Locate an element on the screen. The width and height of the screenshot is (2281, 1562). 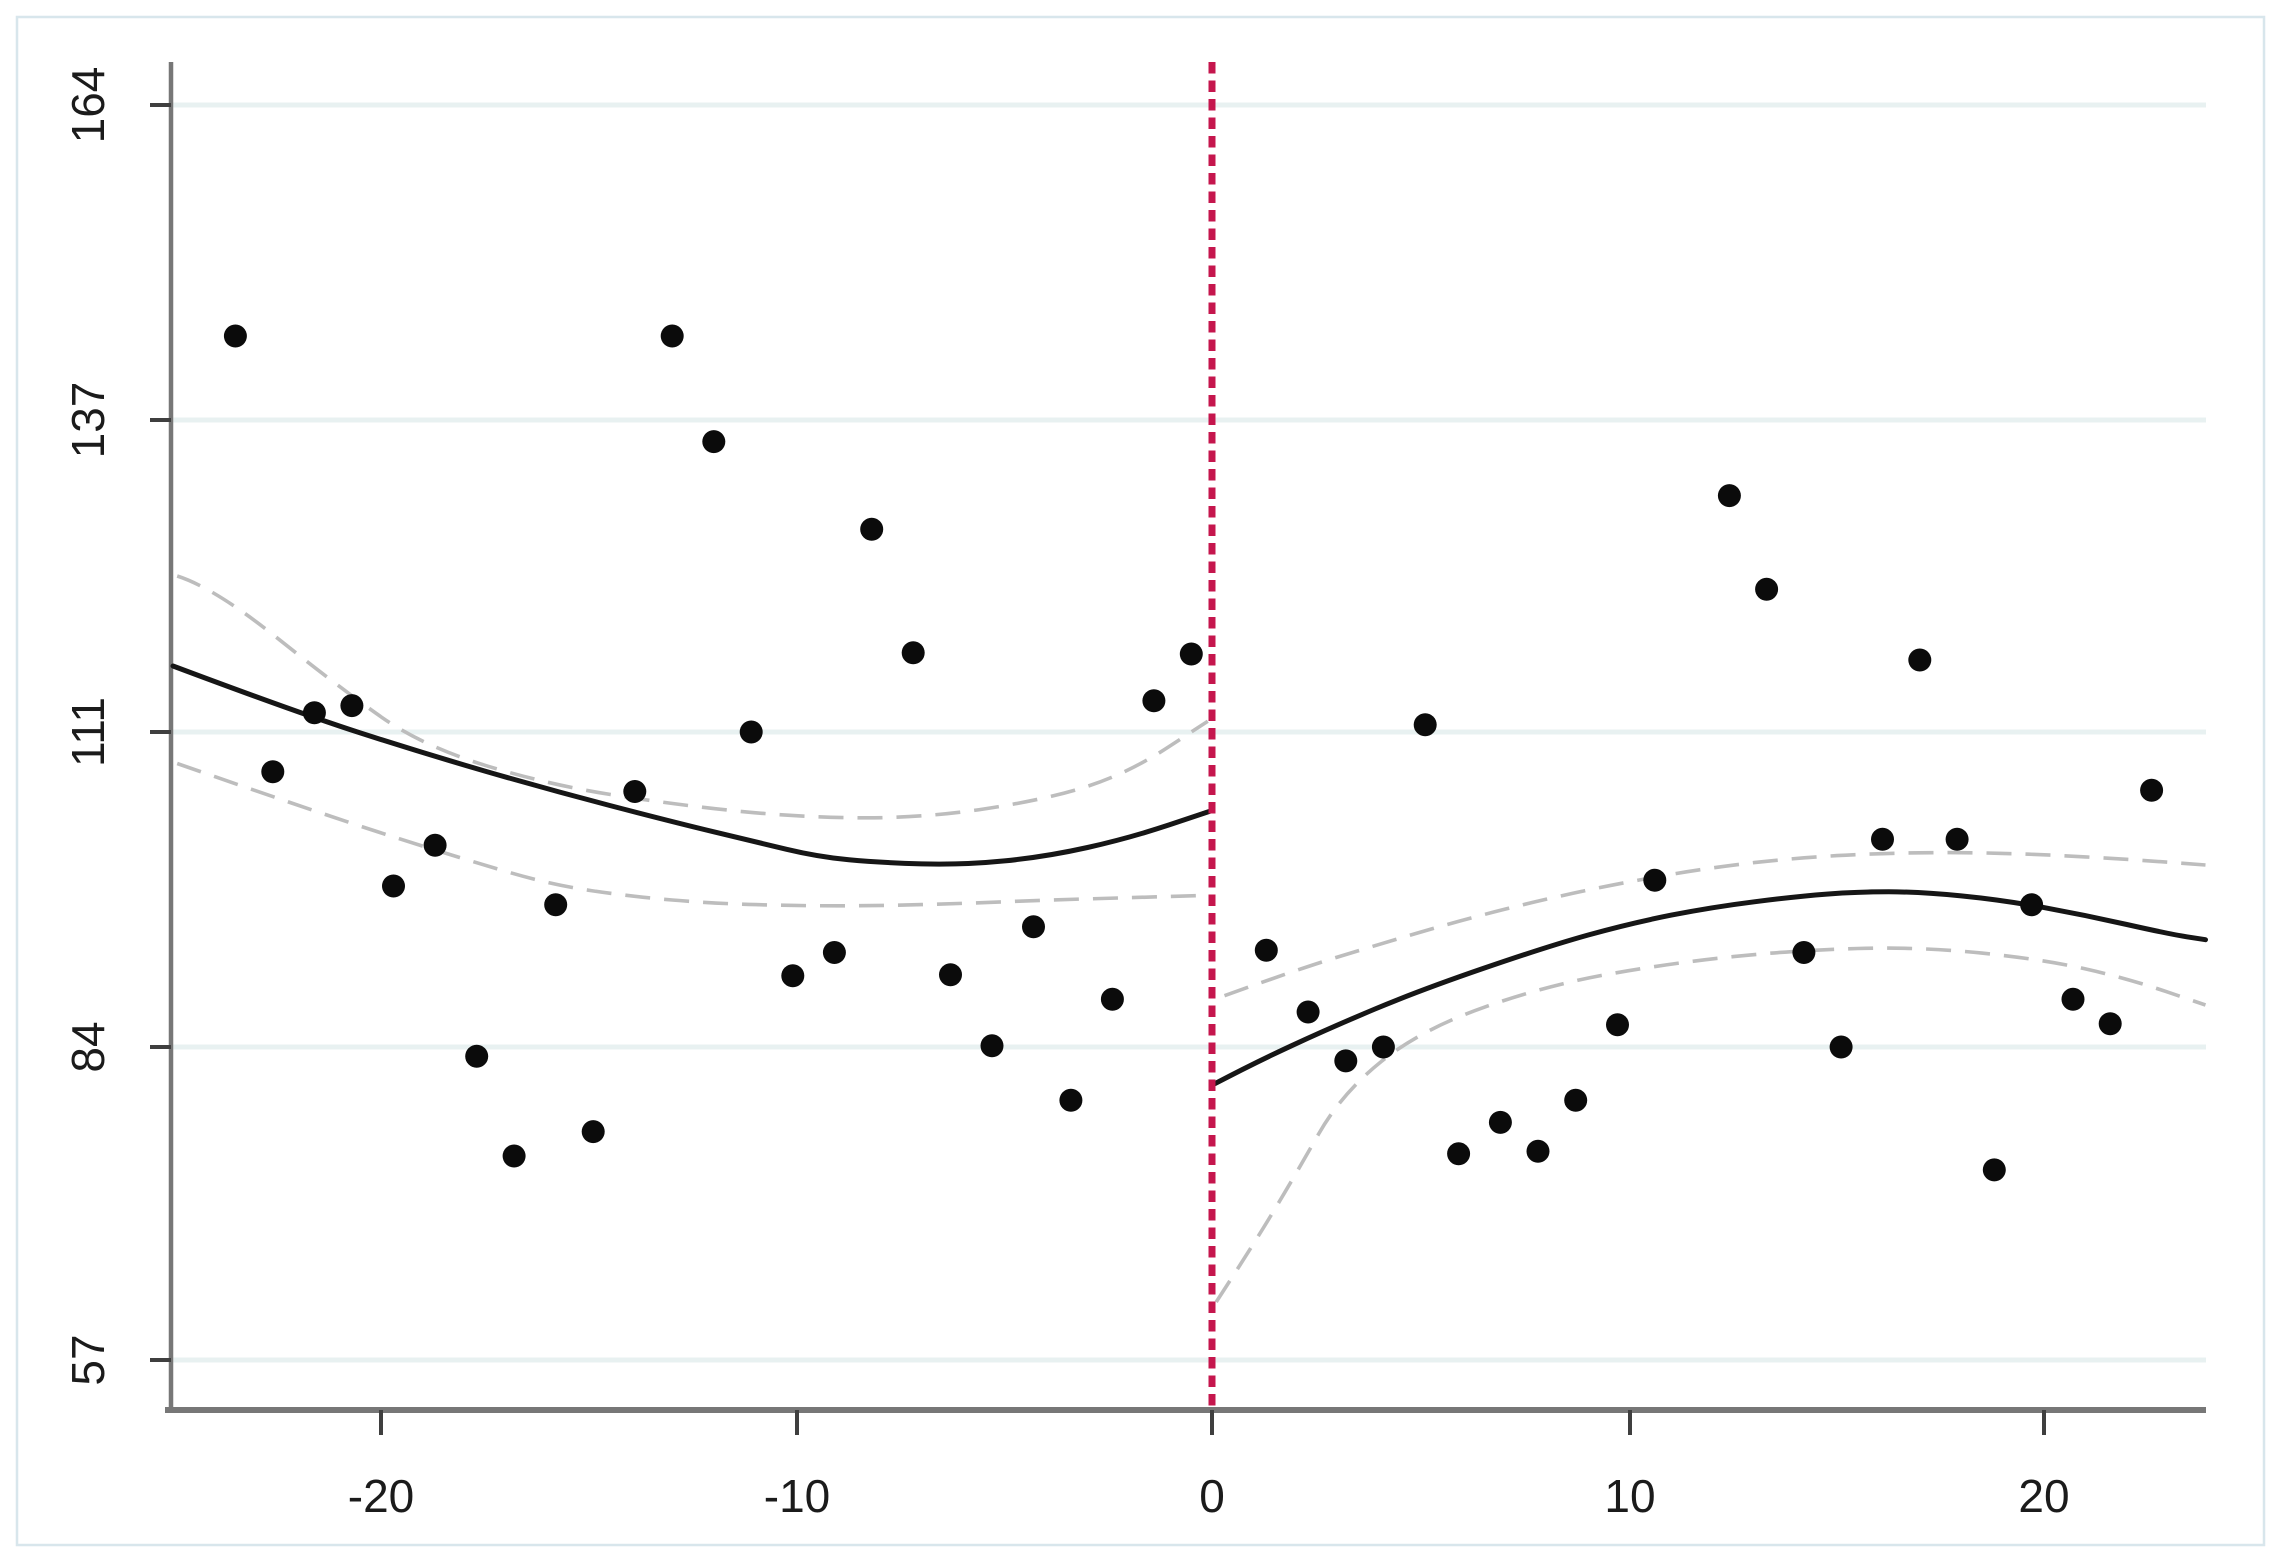
y-tick-label: 111 is located at coordinates (88, 732).